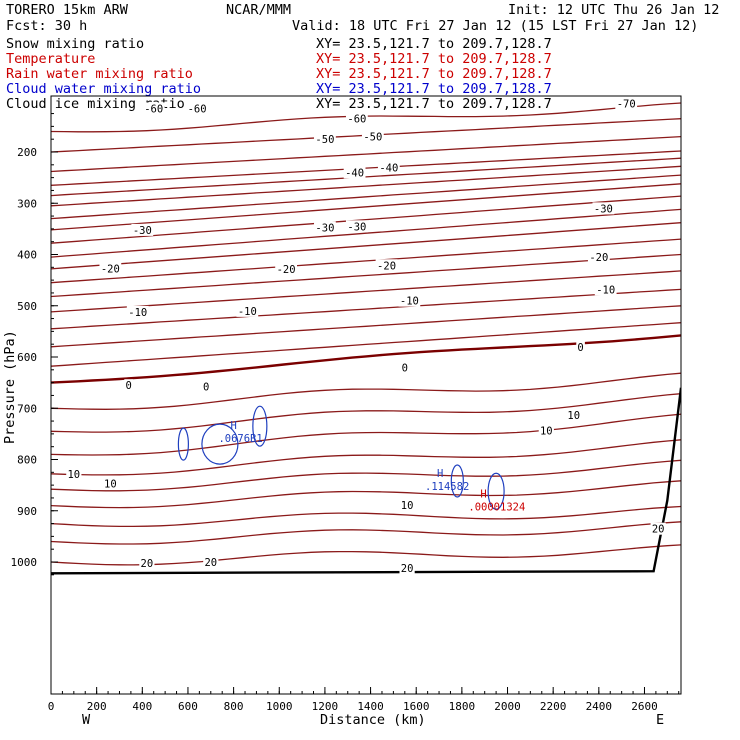 The height and width of the screenshot is (740, 740). I want to click on y-tick-label: 500, so click(27, 306).